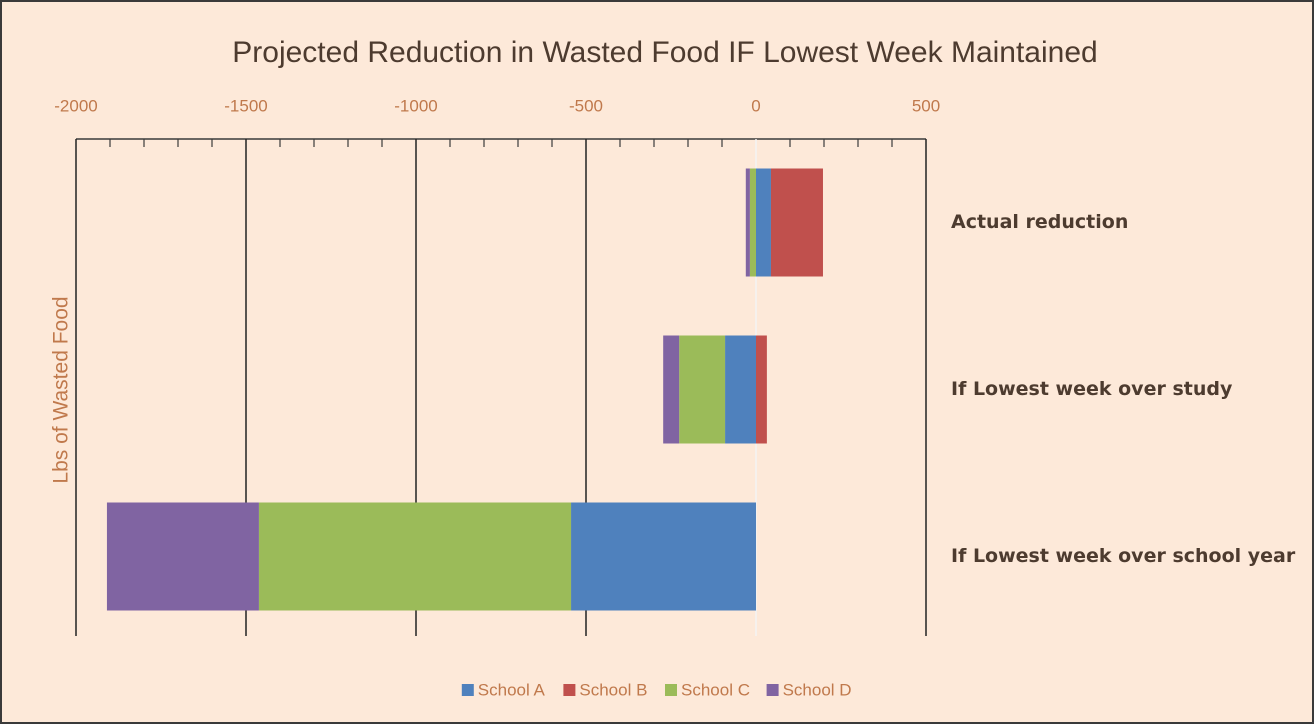 The height and width of the screenshot is (724, 1314). Describe the element at coordinates (613, 689) in the screenshot. I see `legend-label: School B` at that location.